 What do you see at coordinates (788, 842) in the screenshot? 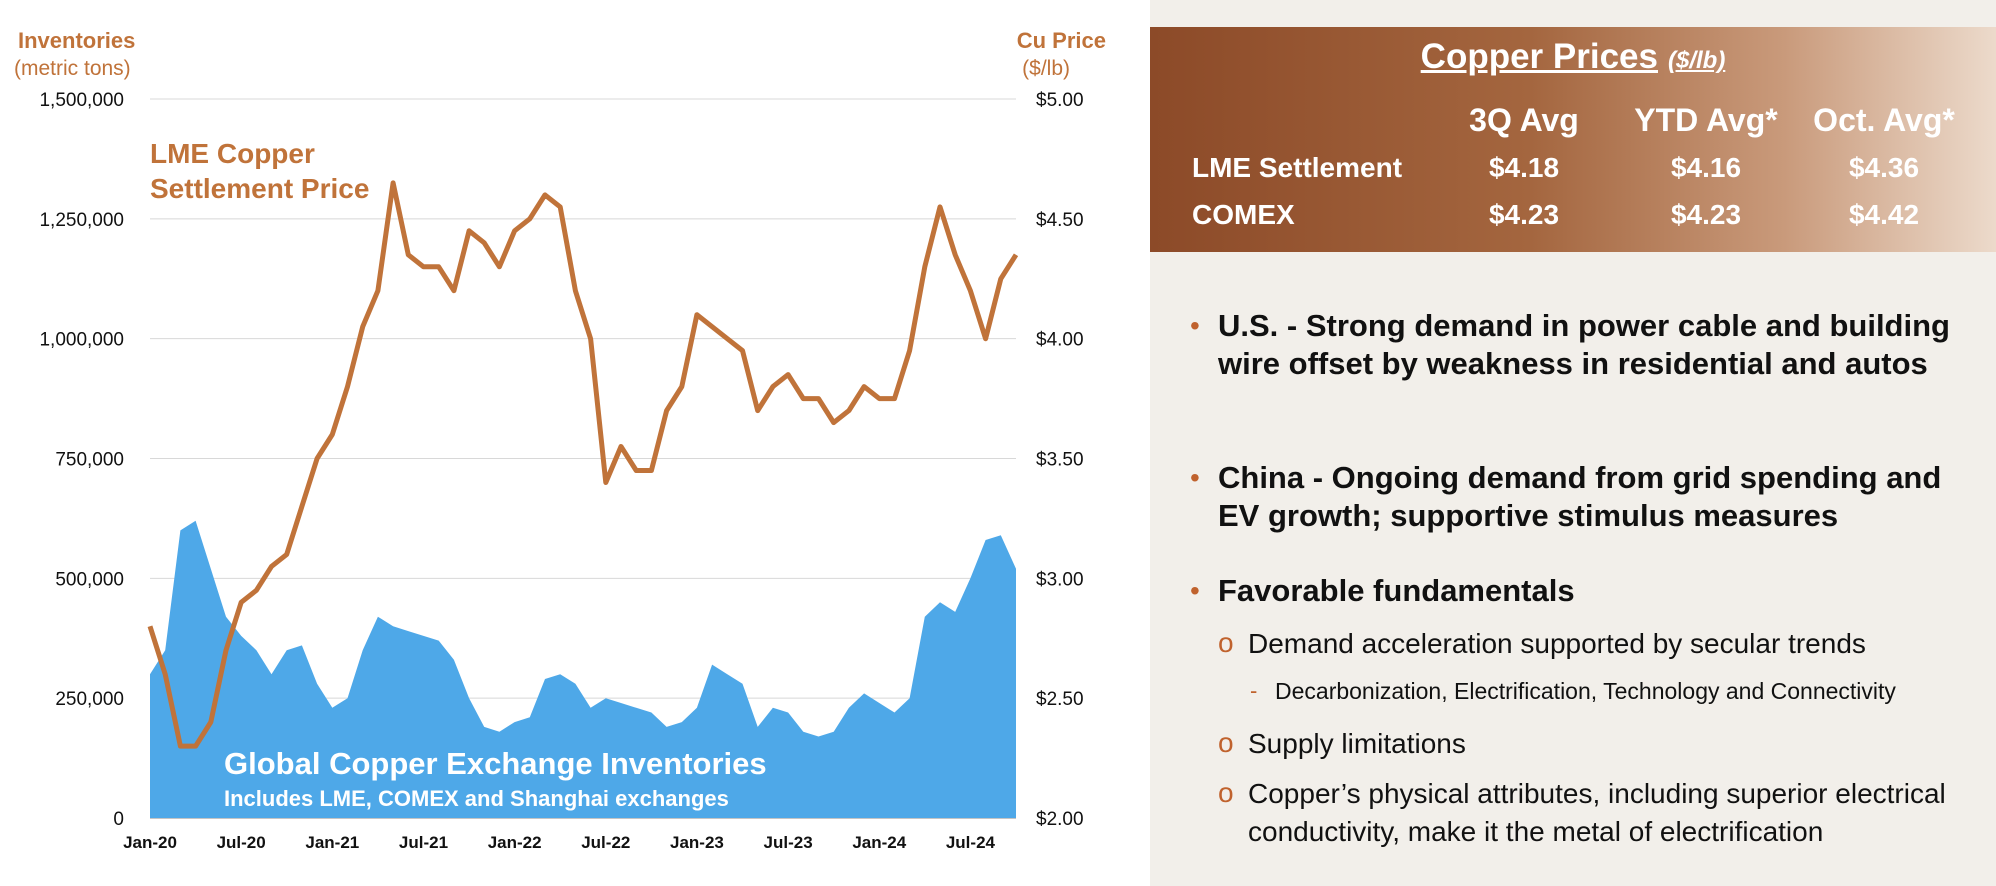
I see `x-tick-label: Jul-23` at bounding box center [788, 842].